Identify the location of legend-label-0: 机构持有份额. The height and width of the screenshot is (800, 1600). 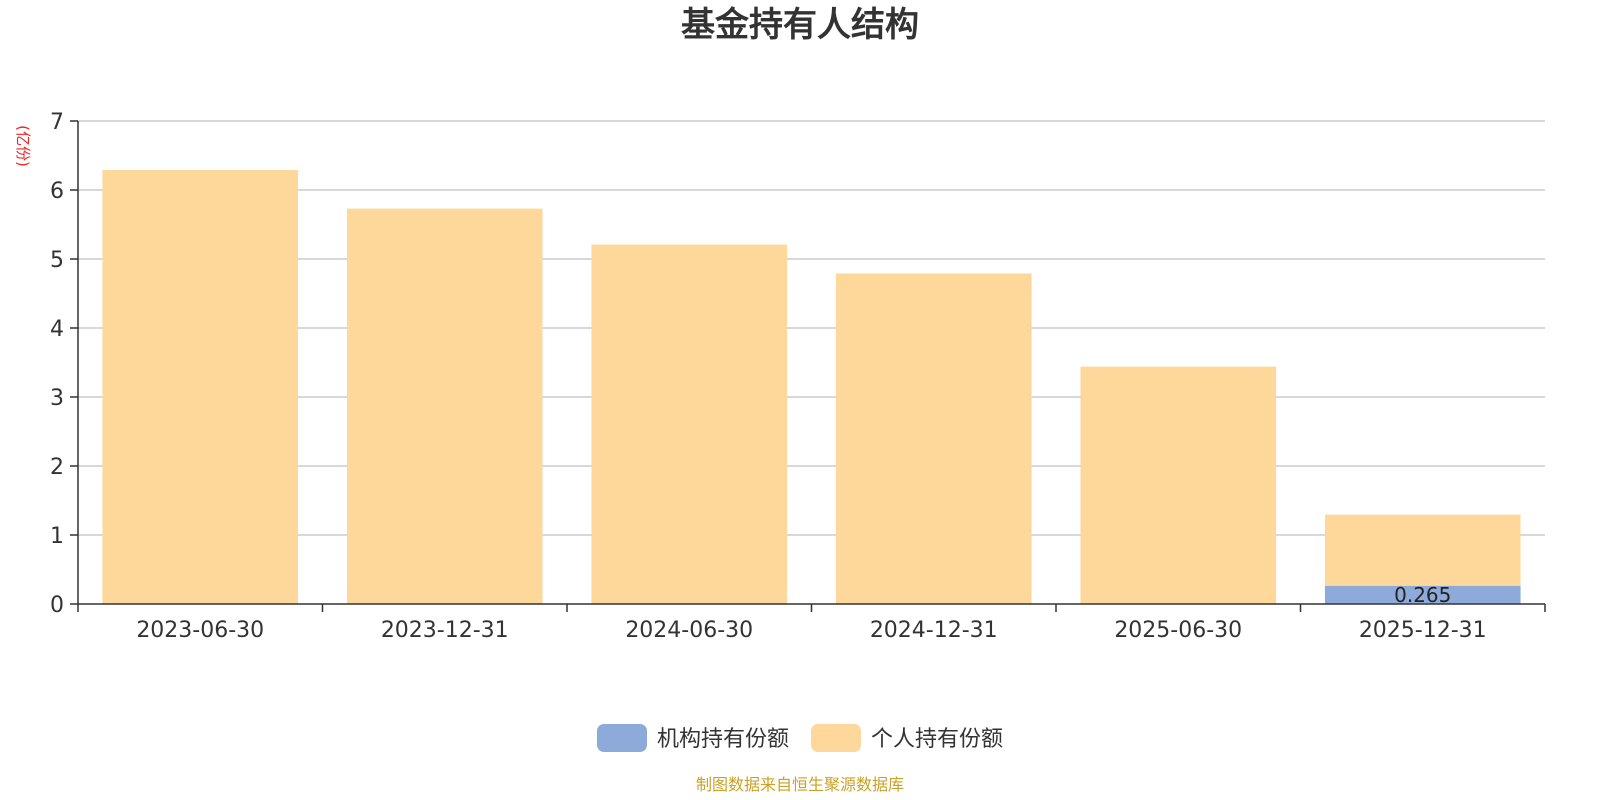
(723, 739).